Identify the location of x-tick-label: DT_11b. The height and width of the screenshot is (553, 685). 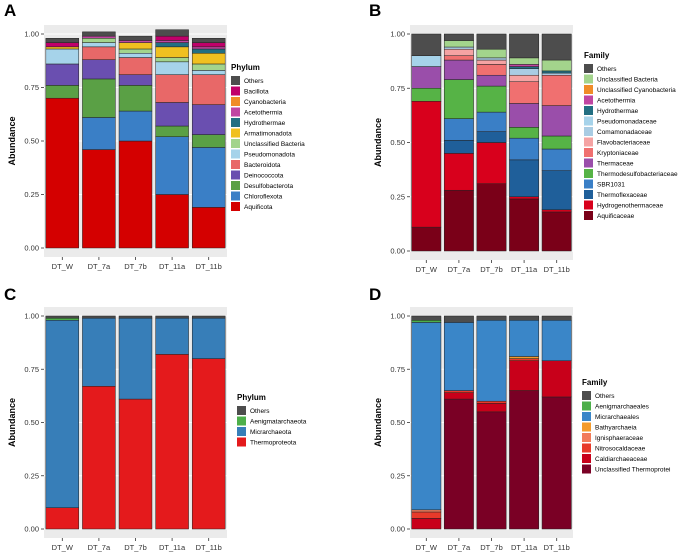
(557, 547).